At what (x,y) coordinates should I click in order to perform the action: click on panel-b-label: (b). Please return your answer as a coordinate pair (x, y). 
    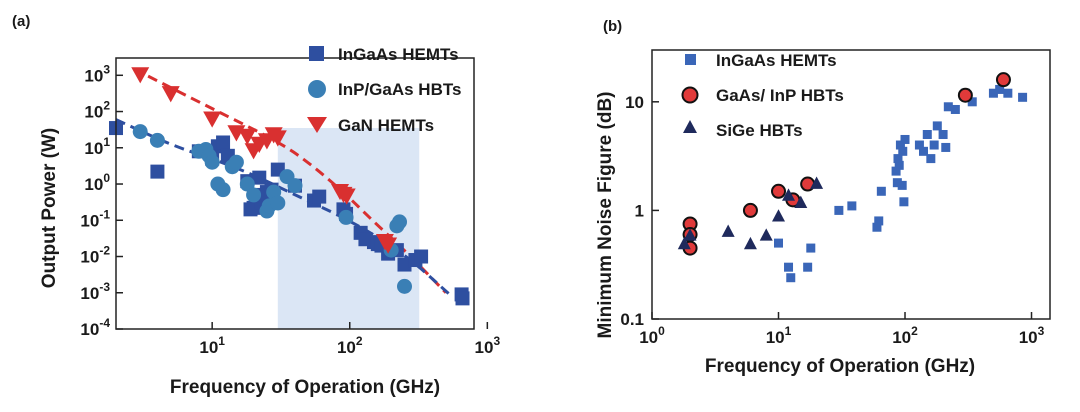
    Looking at the image, I should click on (612, 26).